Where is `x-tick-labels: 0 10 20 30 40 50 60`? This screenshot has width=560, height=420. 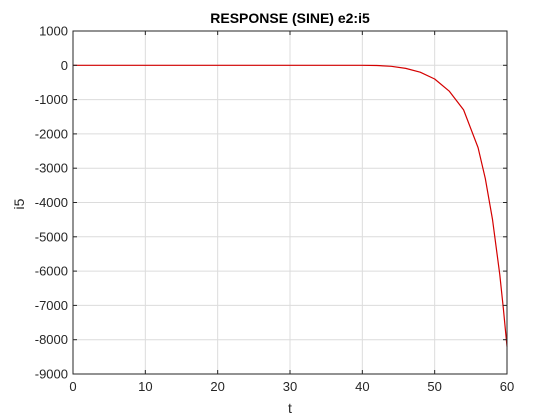
x-tick-labels: 0 10 20 30 40 50 60 is located at coordinates (291, 386).